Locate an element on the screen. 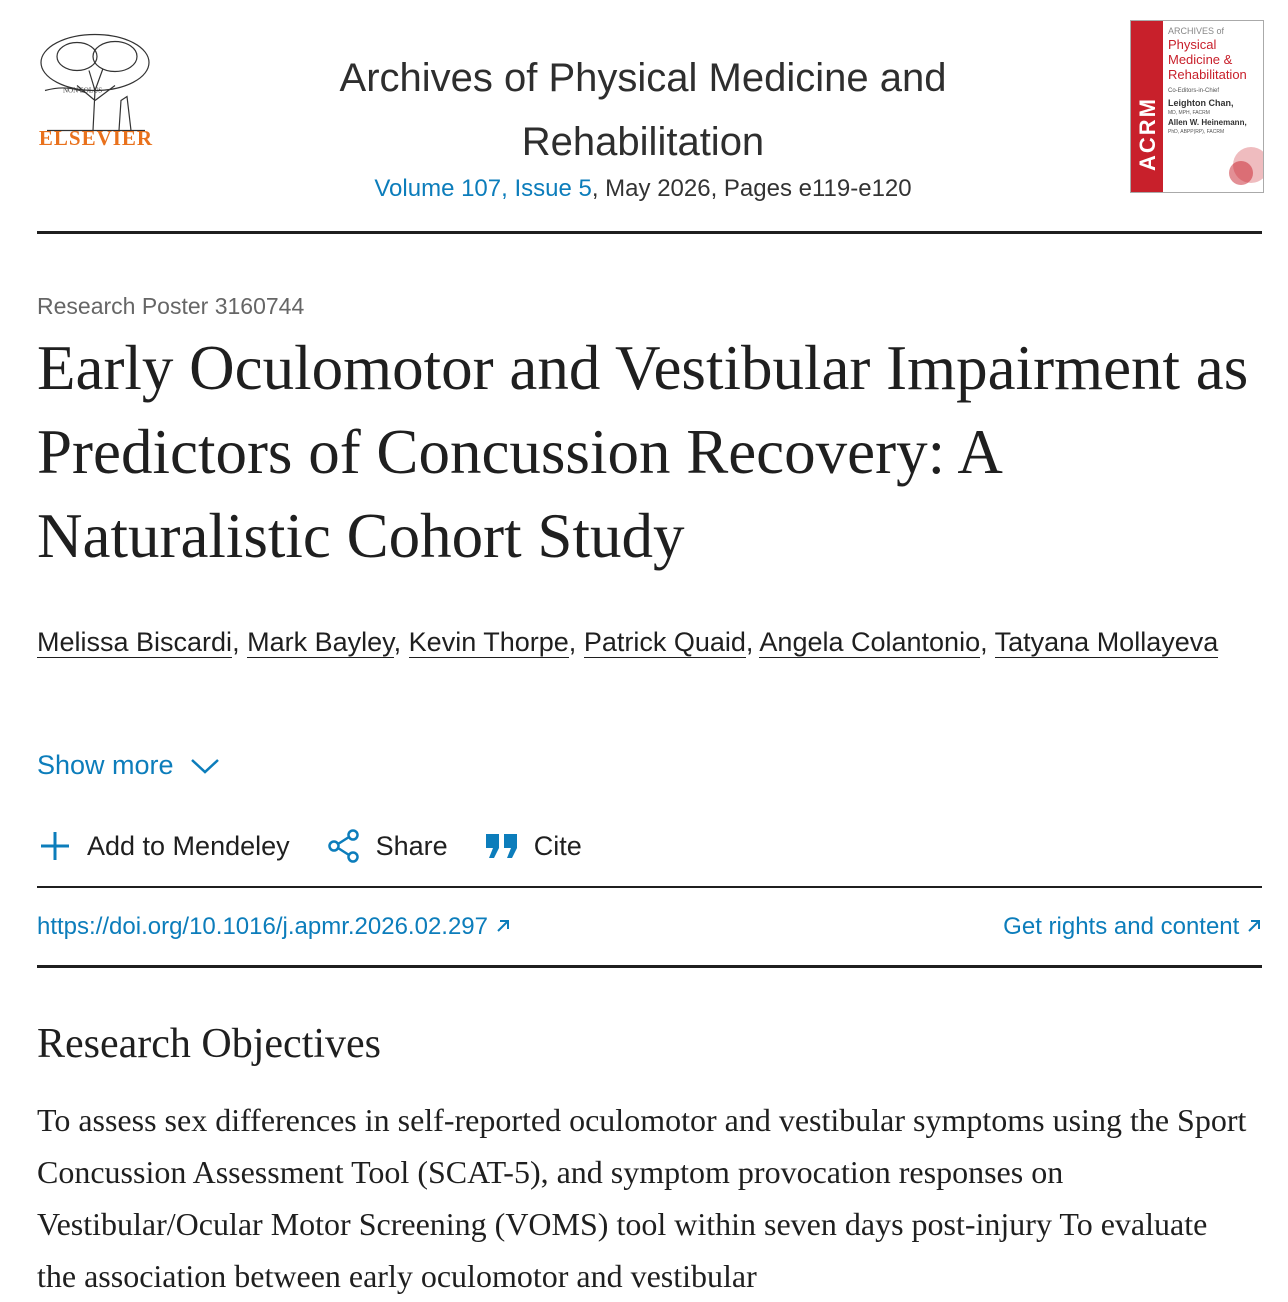 The image size is (1288, 1302). cite: Cite is located at coordinates (533, 846).